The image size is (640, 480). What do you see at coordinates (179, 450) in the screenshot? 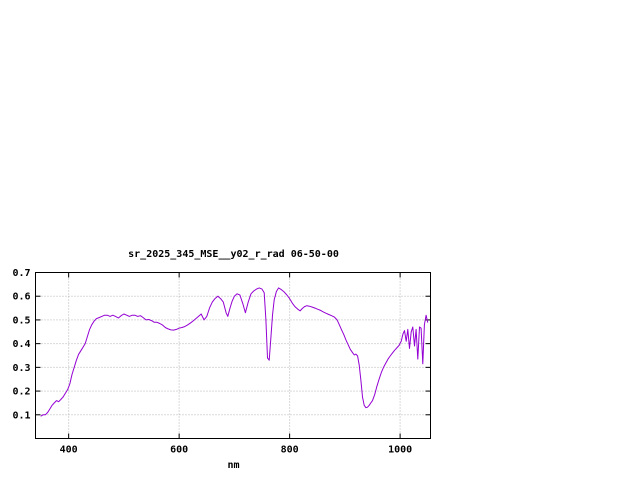
I see `x-tick-label: 600` at bounding box center [179, 450].